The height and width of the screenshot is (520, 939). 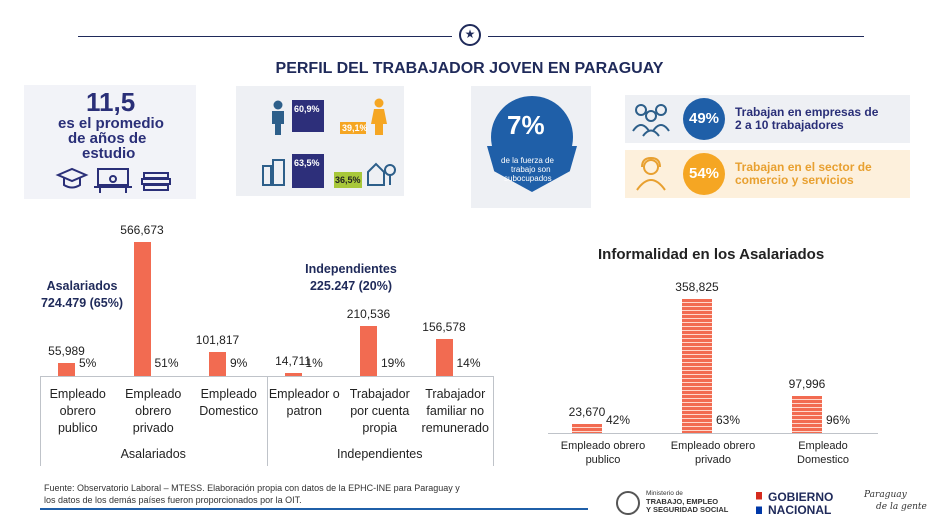 What do you see at coordinates (111, 102) in the screenshot?
I see `education-value: 11,5` at bounding box center [111, 102].